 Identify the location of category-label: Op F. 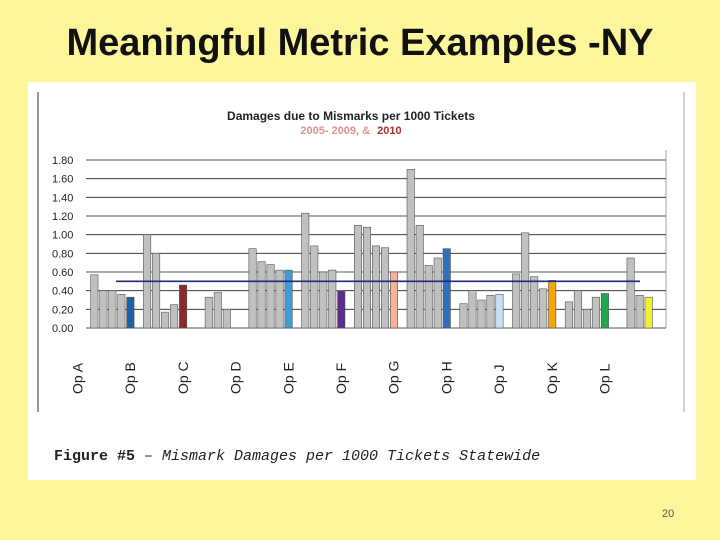
(341, 378).